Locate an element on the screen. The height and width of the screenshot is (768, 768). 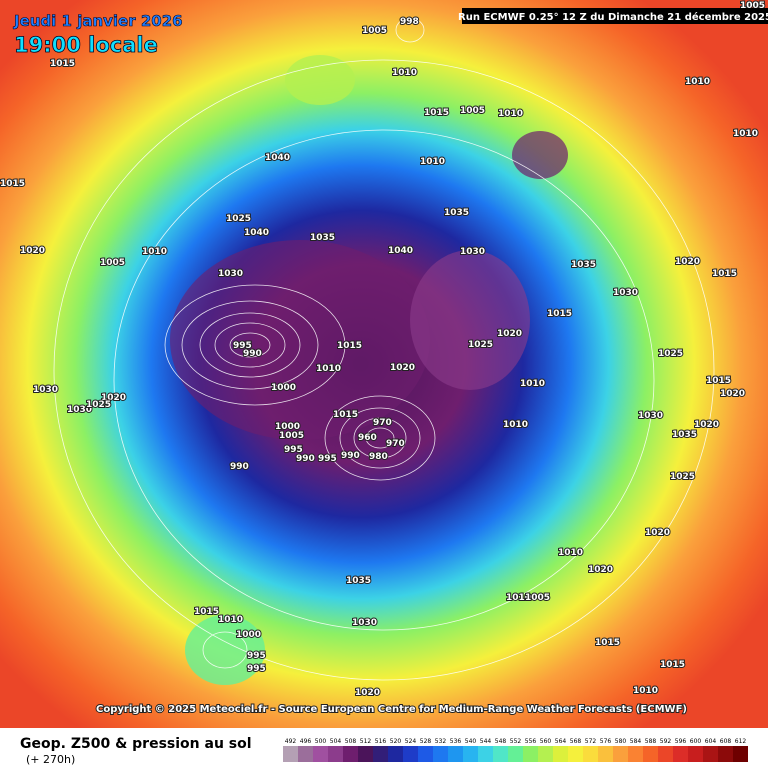
scale-label: 504 is located at coordinates (336, 741).